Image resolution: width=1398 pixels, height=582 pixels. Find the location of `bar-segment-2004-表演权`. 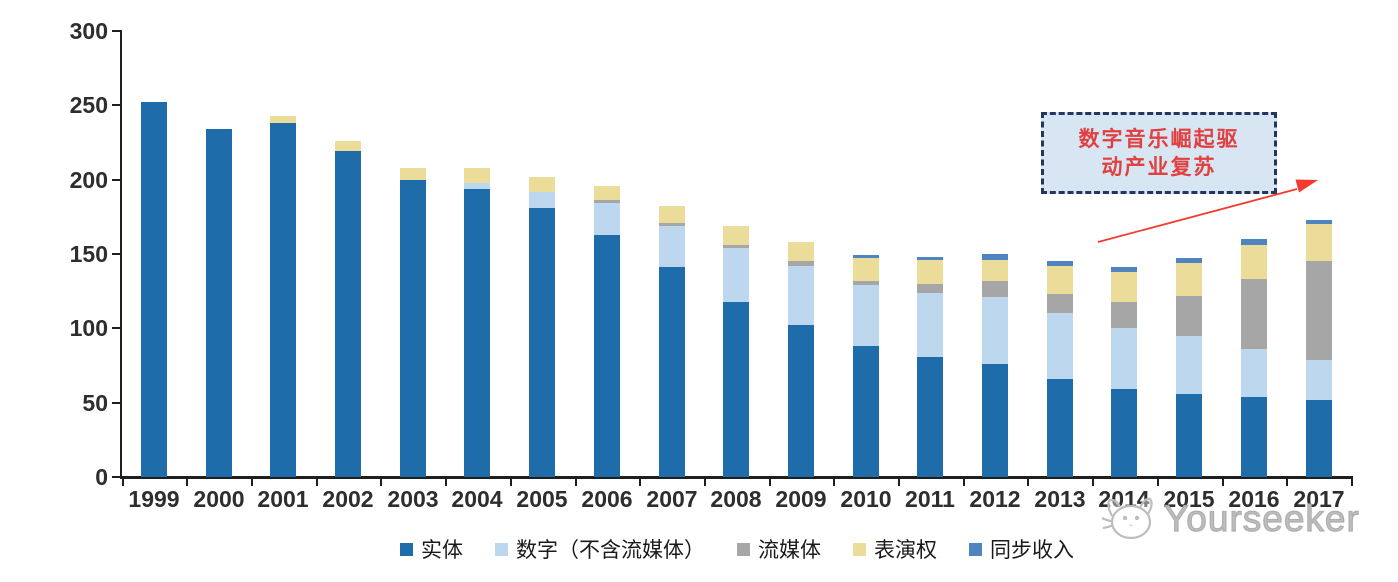

bar-segment-2004-表演权 is located at coordinates (477, 175).